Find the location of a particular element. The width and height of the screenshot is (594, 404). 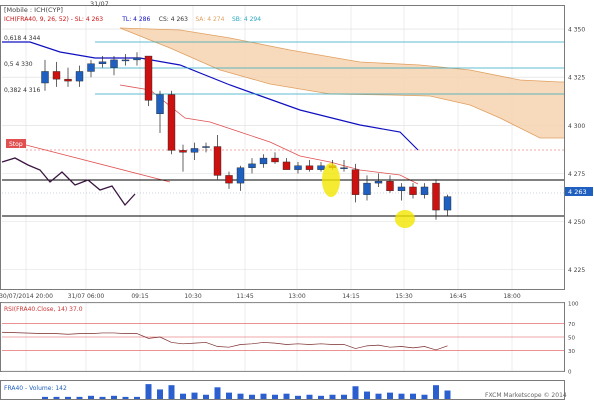

senkou-a-line is located at coordinates (341, 55).